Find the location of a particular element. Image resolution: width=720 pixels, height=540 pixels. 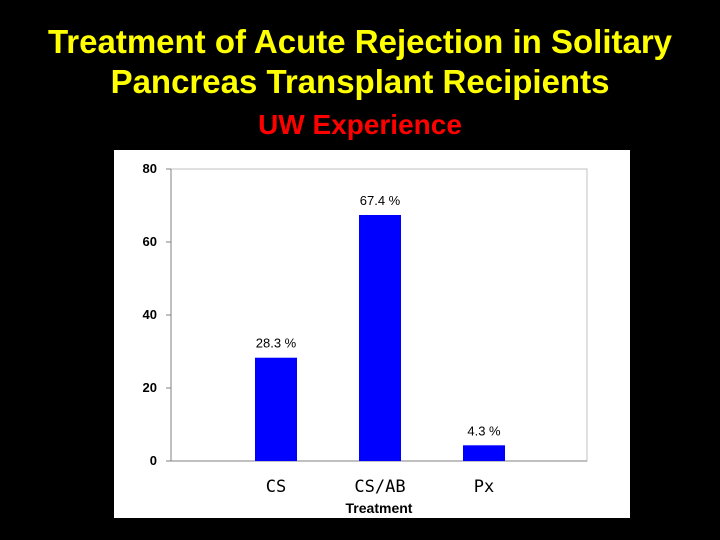

slide-subtitle: UW Experience is located at coordinates (360, 124).